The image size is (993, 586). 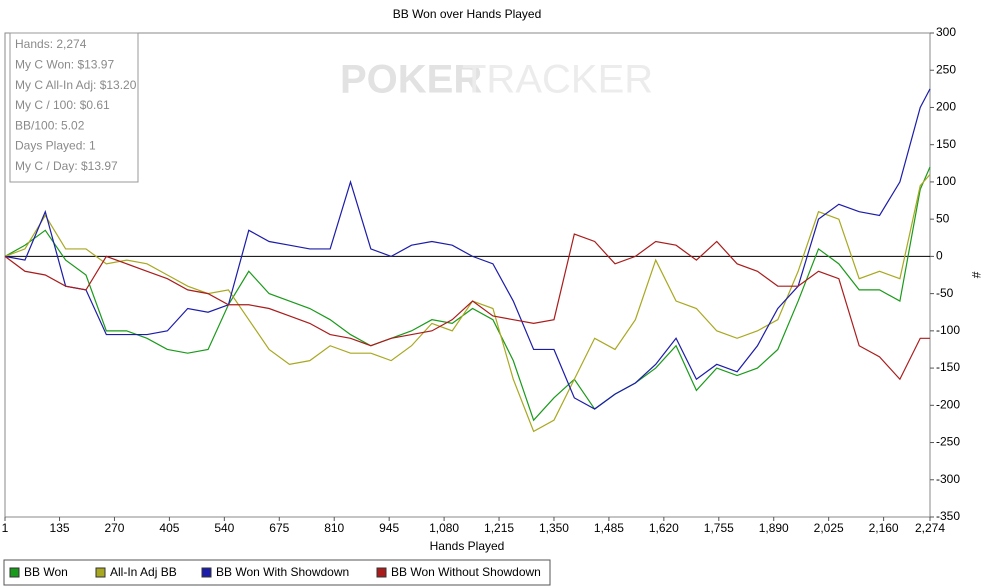 I want to click on chart-title: BB Won over Hands Played, so click(x=467, y=14).